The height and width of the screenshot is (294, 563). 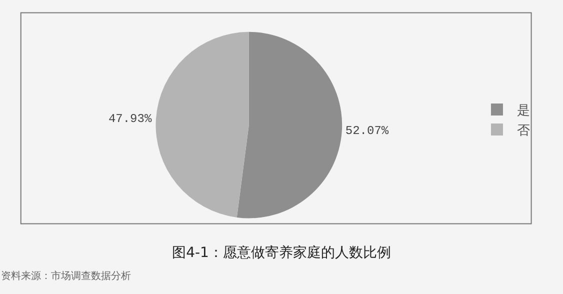 What do you see at coordinates (367, 131) in the screenshot?
I see `data-label: 52.07%` at bounding box center [367, 131].